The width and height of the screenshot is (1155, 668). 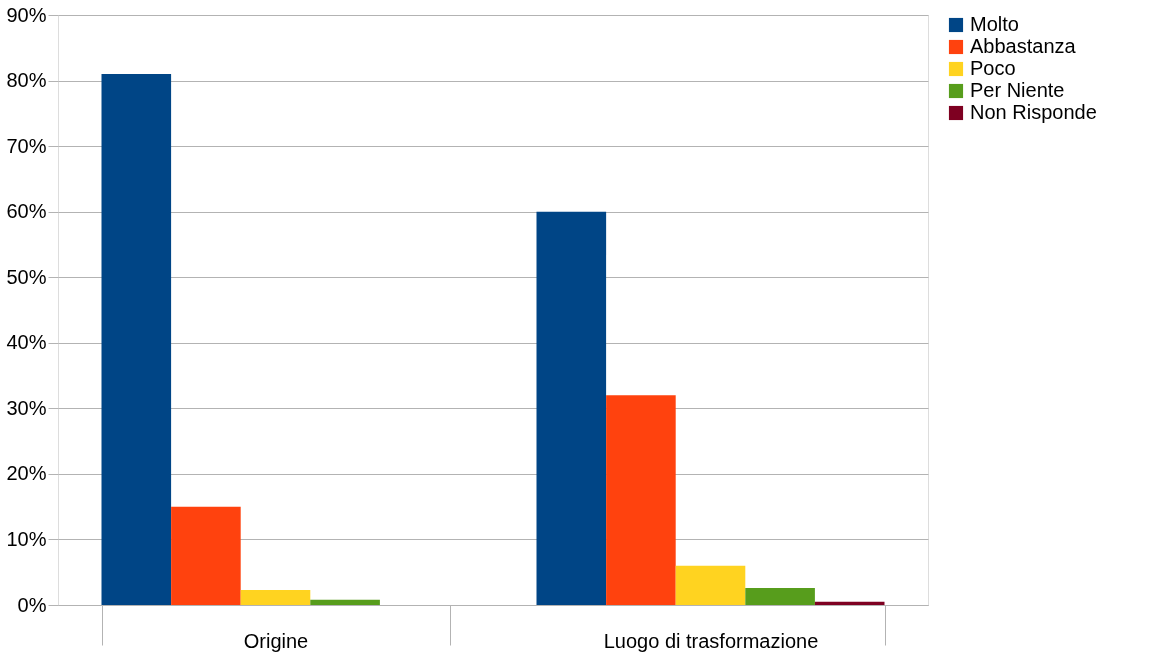 What do you see at coordinates (993, 68) in the screenshot?
I see `legend-label: Poco` at bounding box center [993, 68].